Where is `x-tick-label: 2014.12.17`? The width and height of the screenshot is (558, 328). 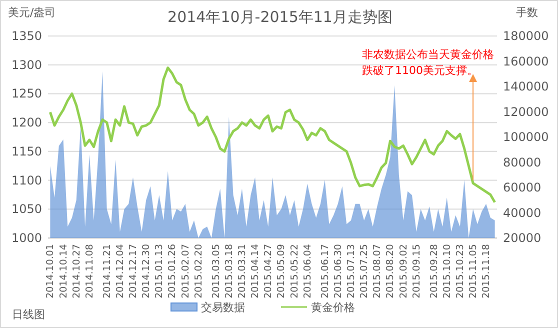 x-tick-label: 2014.12.17 is located at coordinates (134, 271).